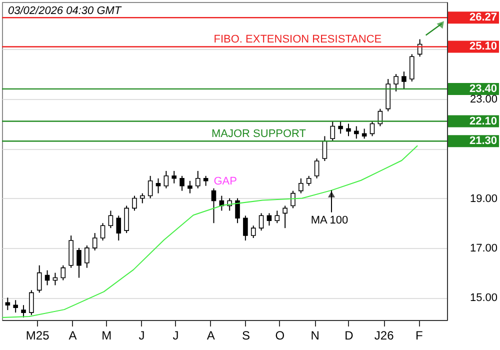 The image size is (500, 350). Describe the element at coordinates (483, 18) in the screenshot. I see `ref-line-label: 26.27` at that location.